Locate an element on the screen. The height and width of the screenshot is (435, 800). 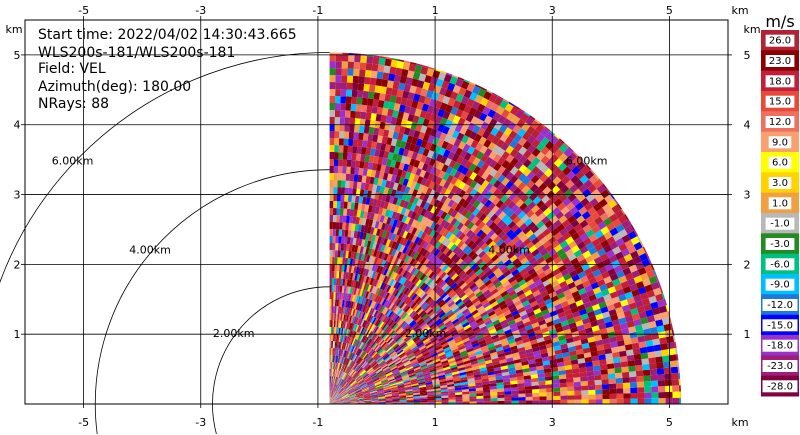
colorbar-label-bg is located at coordinates (780, 81).